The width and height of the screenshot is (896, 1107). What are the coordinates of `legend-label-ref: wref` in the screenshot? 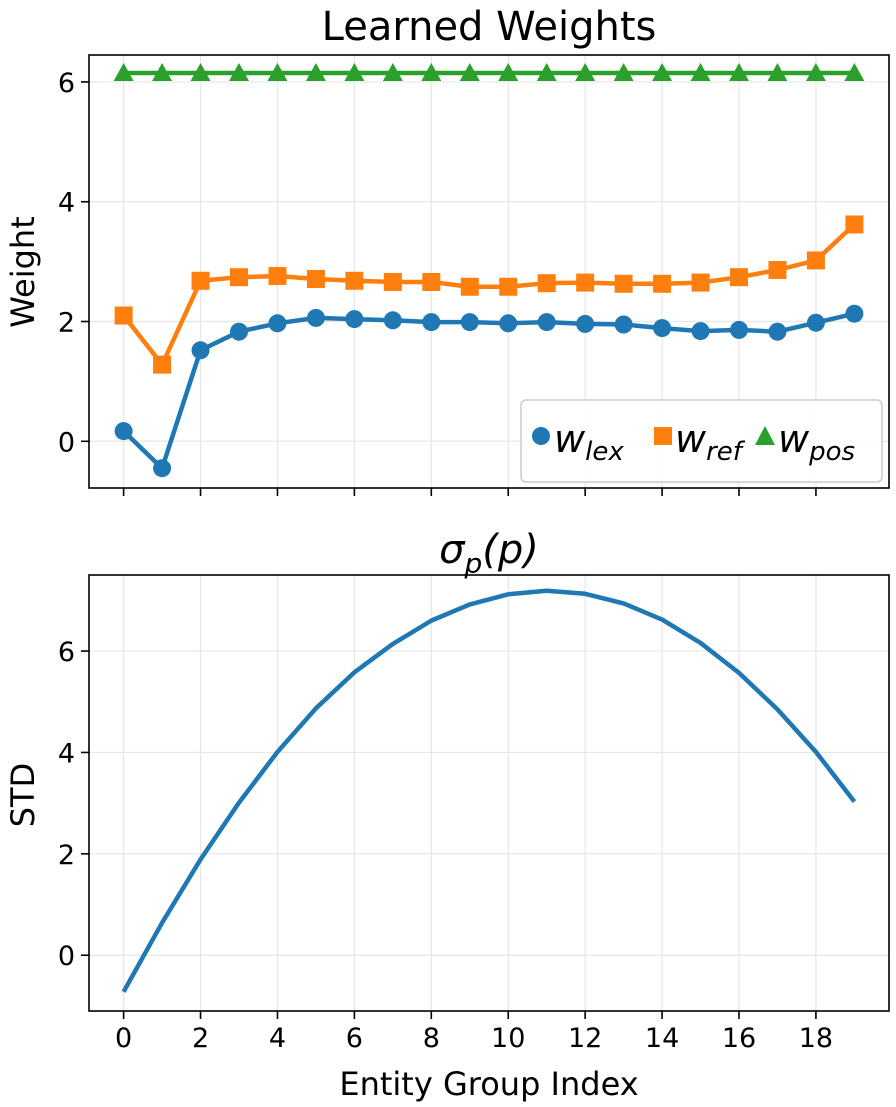 It's located at (710, 442).